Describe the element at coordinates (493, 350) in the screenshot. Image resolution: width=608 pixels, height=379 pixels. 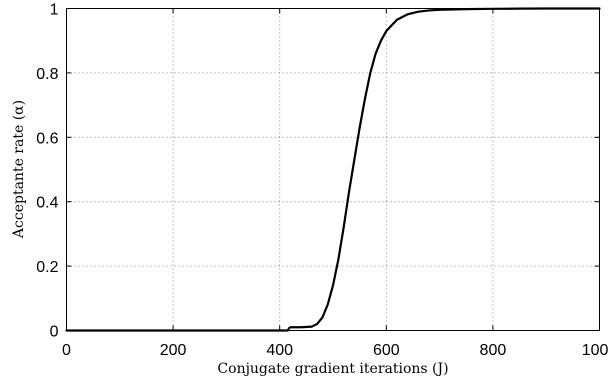
I see `x-tick-label: 800` at that location.